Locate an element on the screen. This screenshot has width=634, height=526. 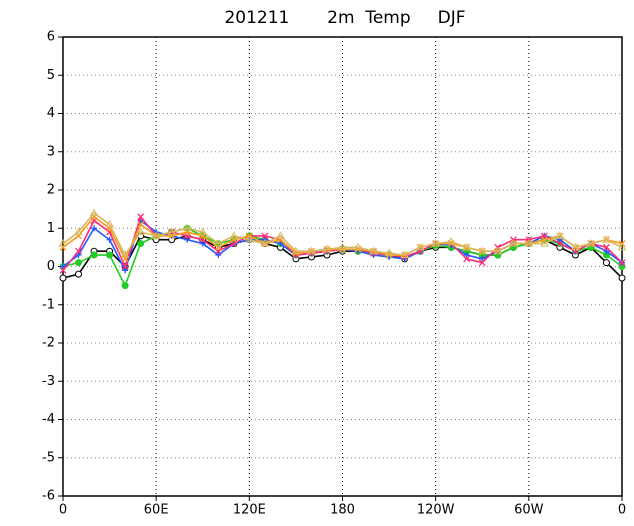
x-tick-label: 120E is located at coordinates (249, 510).